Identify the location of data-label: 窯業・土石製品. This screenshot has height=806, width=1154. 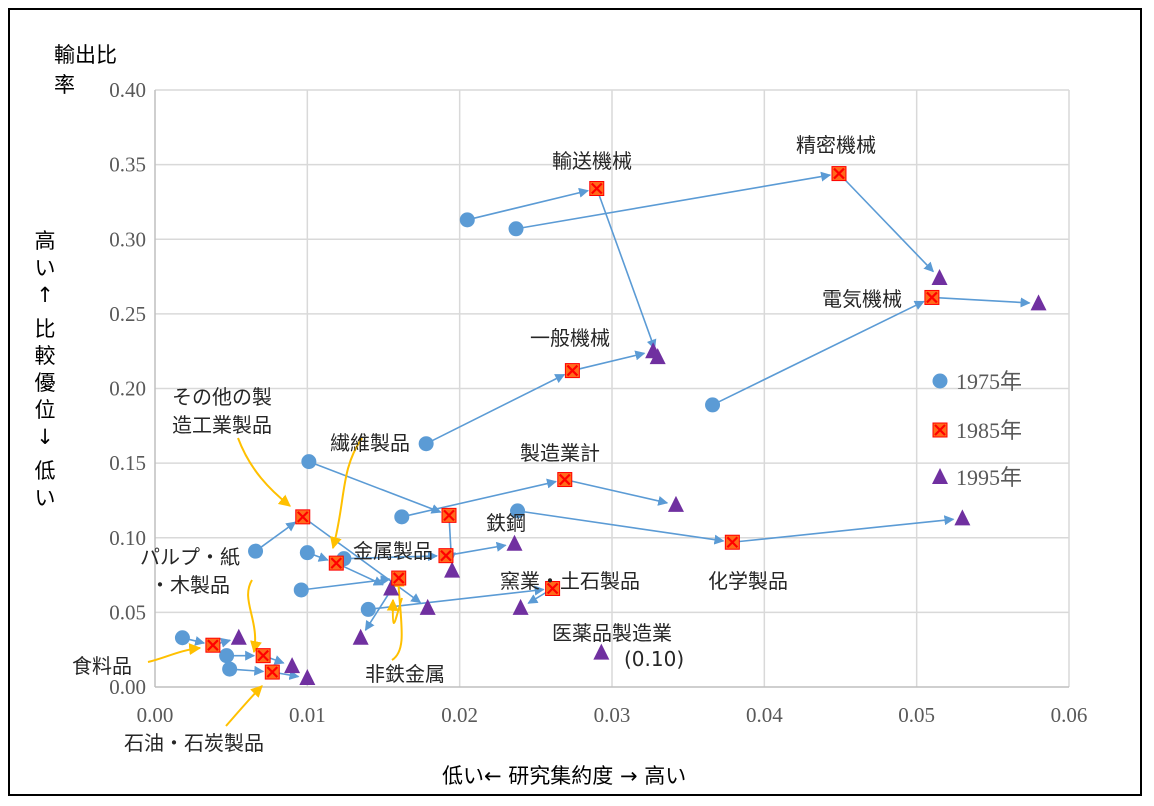
(570, 581).